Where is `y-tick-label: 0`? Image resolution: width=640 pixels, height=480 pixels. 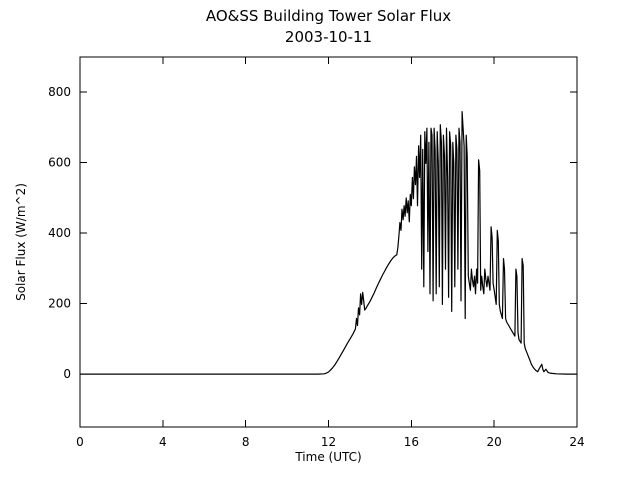
y-tick-label: 0 is located at coordinates (67, 374).